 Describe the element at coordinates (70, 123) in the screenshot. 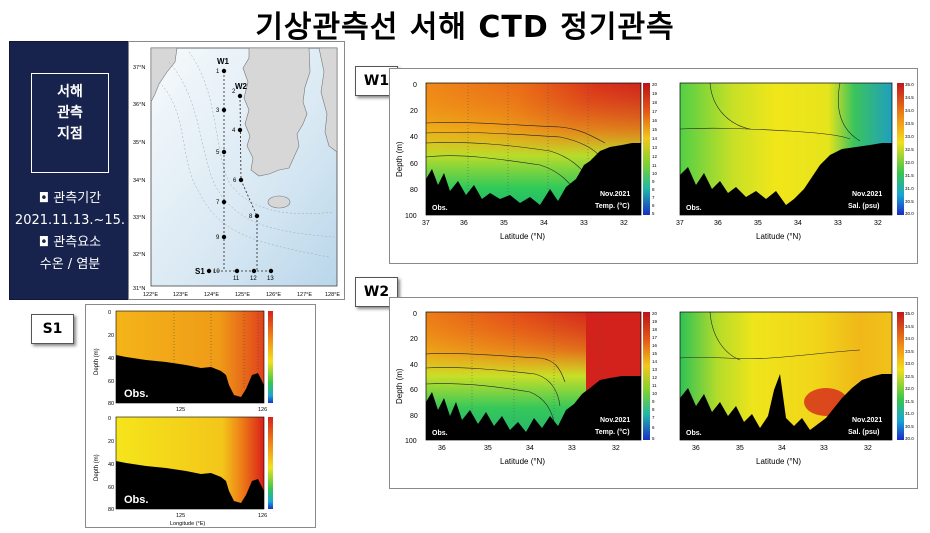

I see `station-label-box: 서해 관측 지점` at that location.